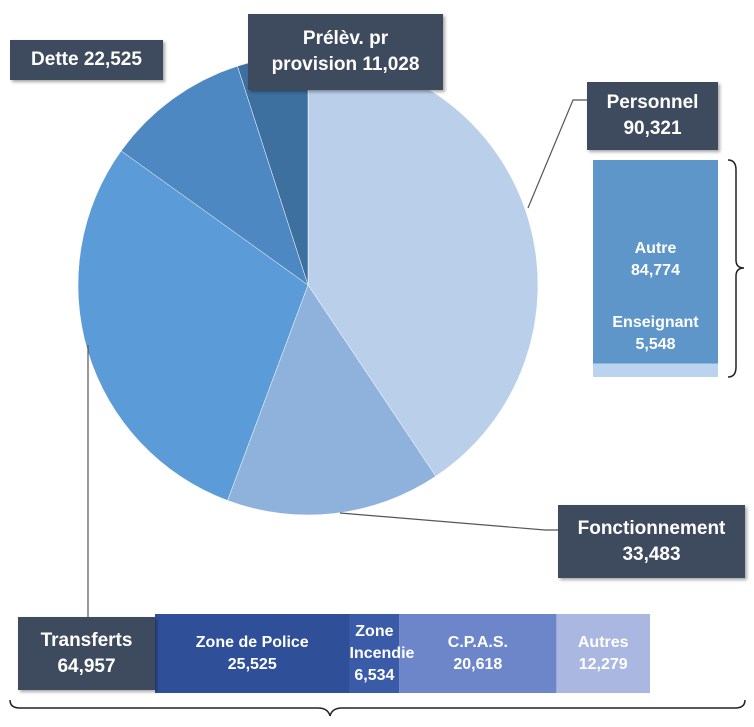  I want to click on slice-name: Fonctionnement, so click(651, 528).